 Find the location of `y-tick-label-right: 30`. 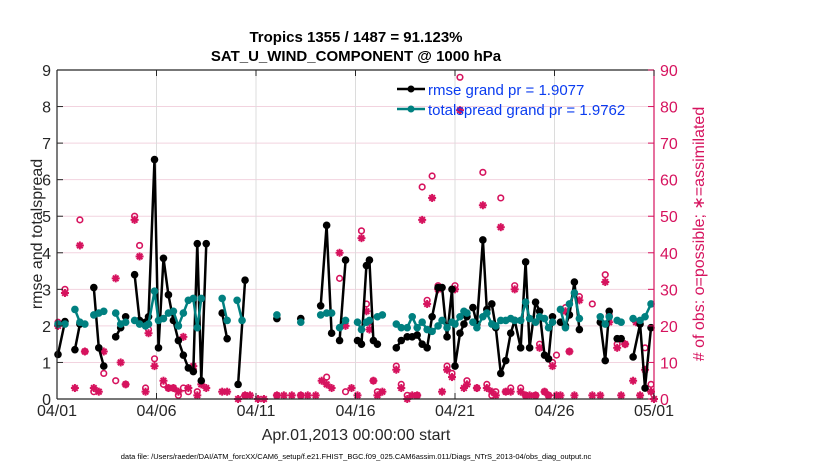

y-tick-label-right: 30 is located at coordinates (669, 290).